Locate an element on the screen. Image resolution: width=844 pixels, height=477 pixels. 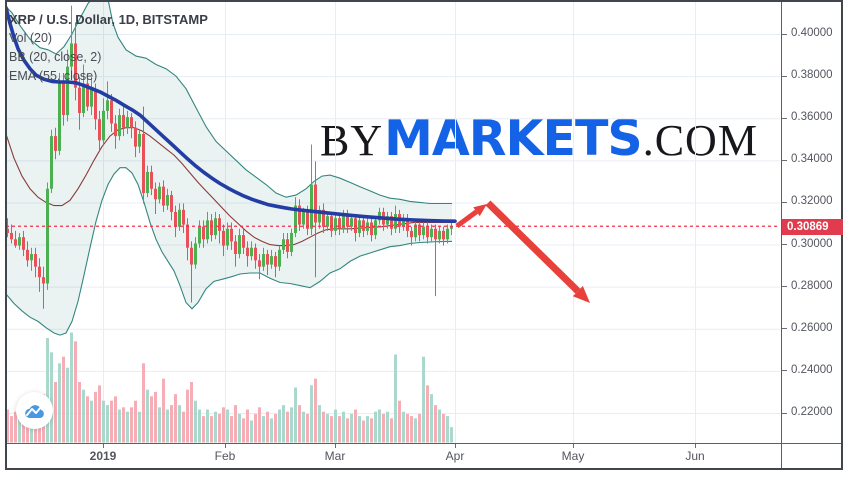
axis-separator-vertical is located at coordinates (781, 235).